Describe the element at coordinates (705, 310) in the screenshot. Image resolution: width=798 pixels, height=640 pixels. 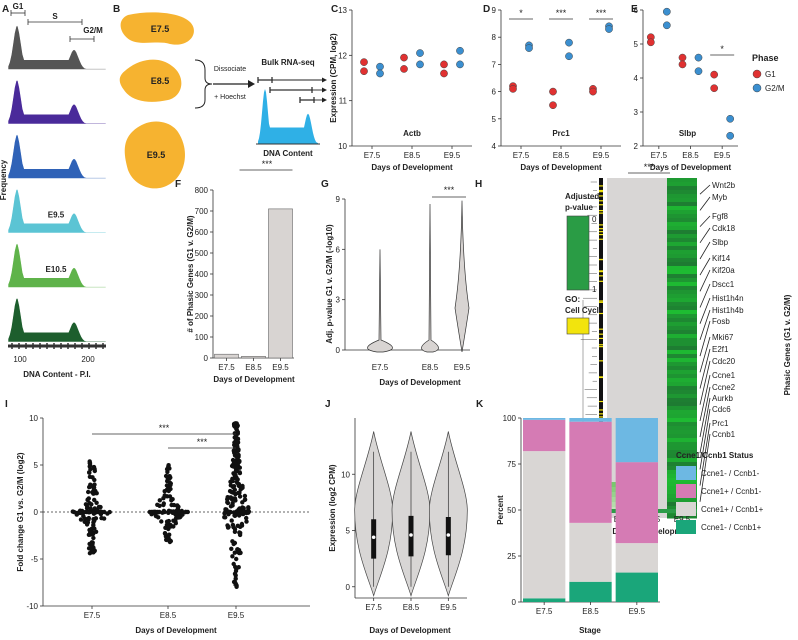
I see `gene-arrow-Hist1h4n` at that location.